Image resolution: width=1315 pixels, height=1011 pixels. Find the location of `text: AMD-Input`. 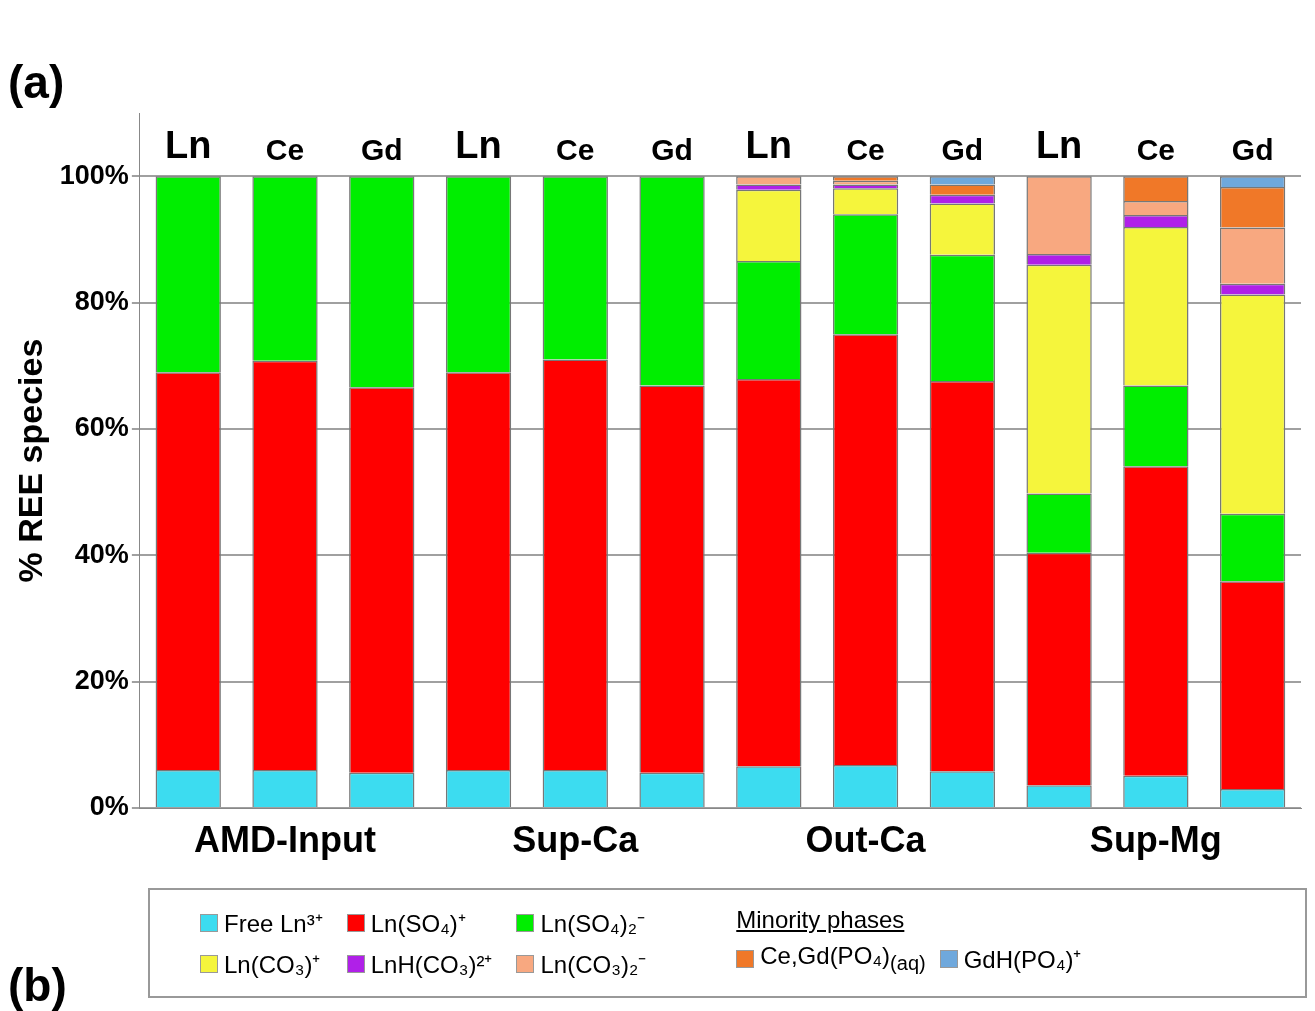

text: AMD-Input is located at coordinates (285, 839).